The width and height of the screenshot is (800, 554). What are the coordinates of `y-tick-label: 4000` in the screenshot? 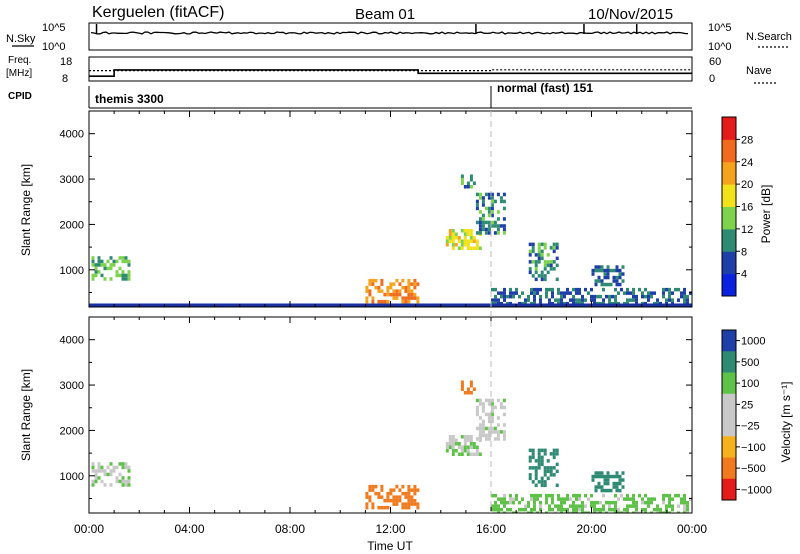 It's located at (72, 341).